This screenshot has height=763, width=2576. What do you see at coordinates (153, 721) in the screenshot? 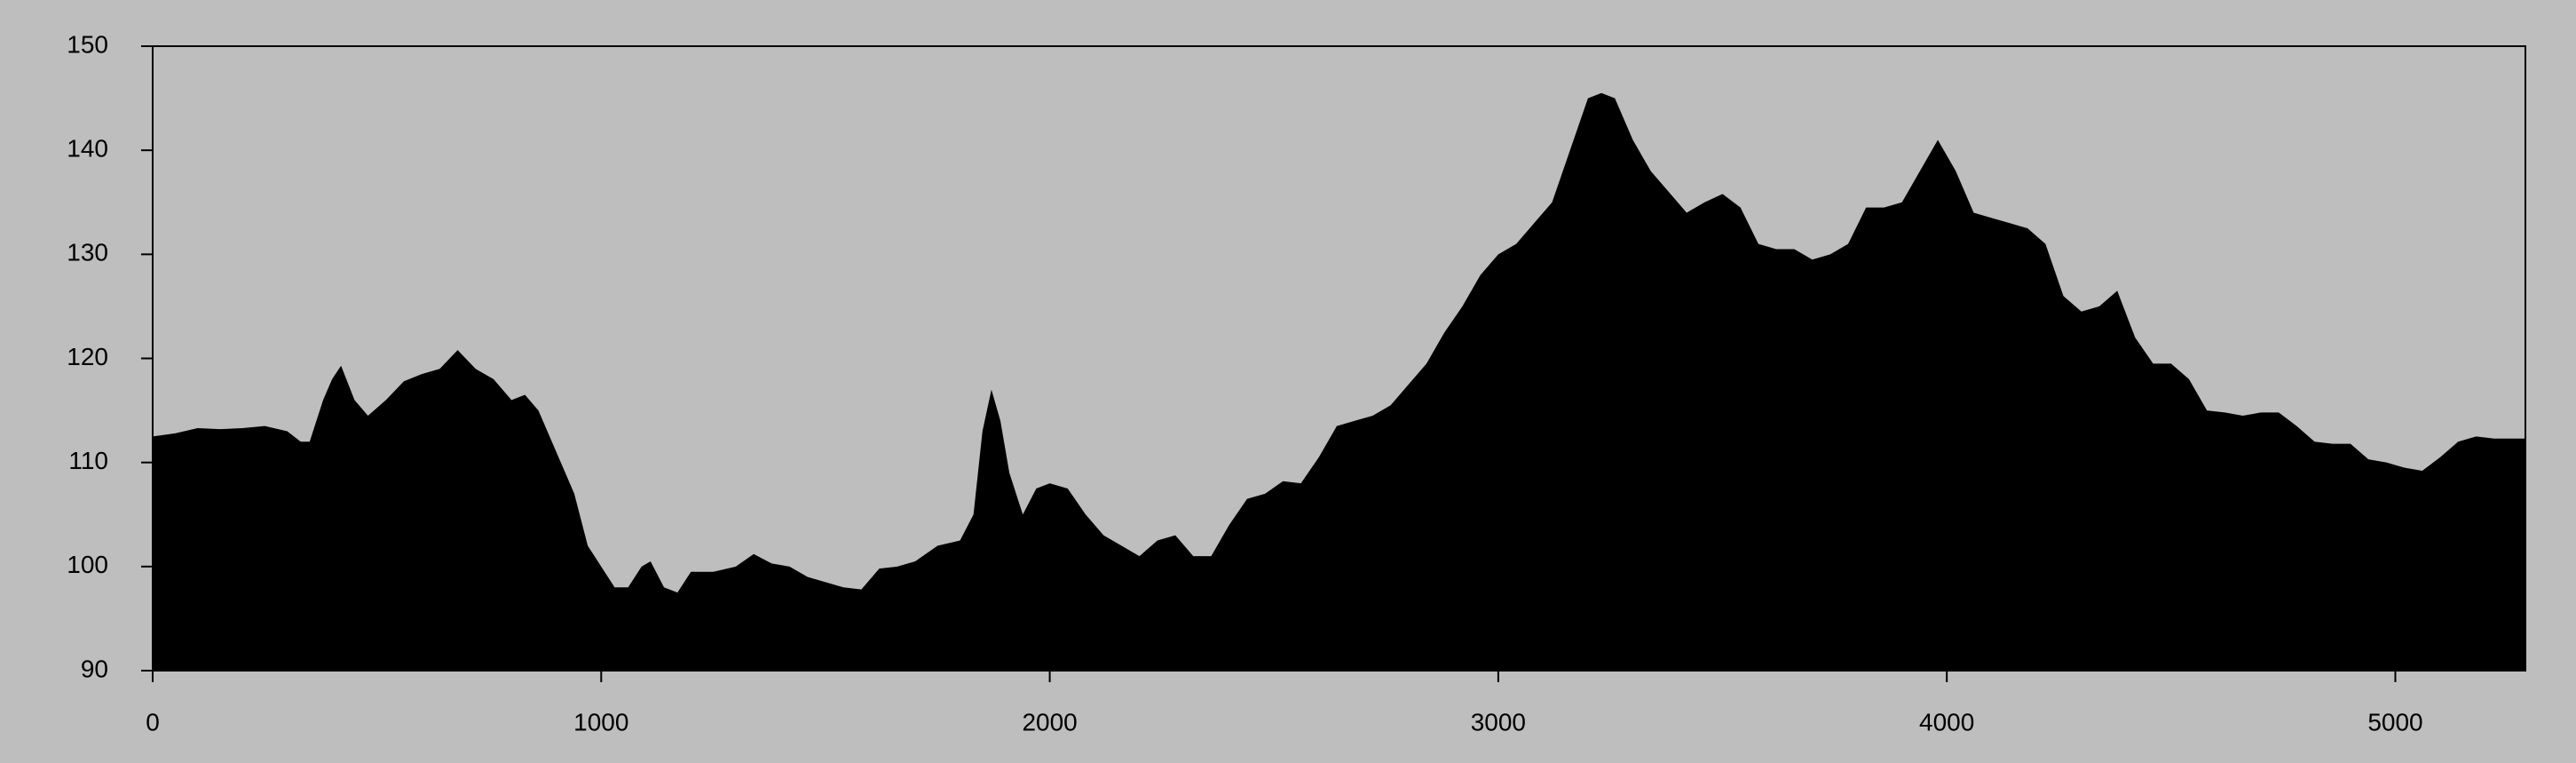
I see `x-tick-label: 0` at bounding box center [153, 721].